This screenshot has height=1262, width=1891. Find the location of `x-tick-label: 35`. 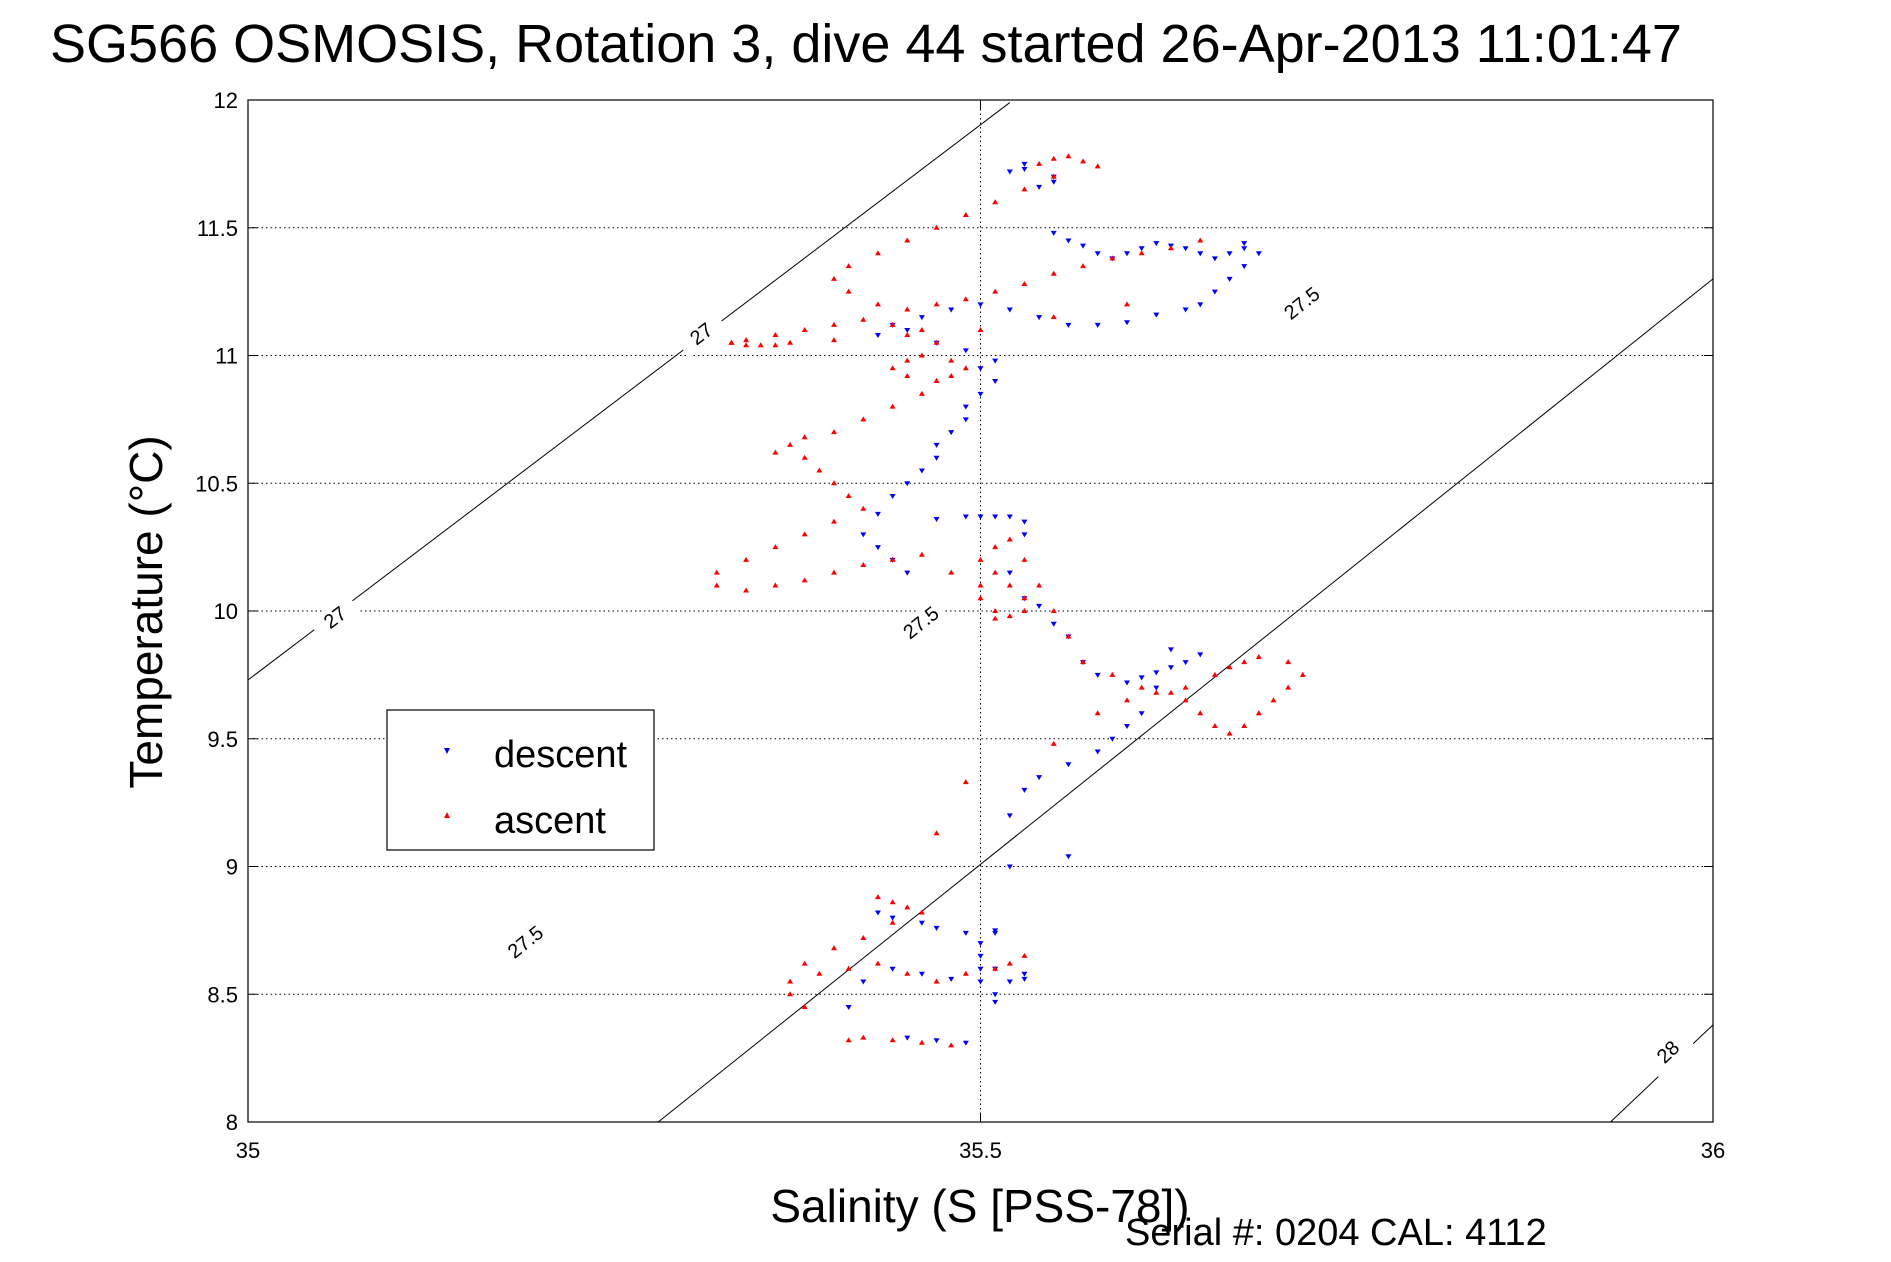

x-tick-label: 35 is located at coordinates (248, 1150).